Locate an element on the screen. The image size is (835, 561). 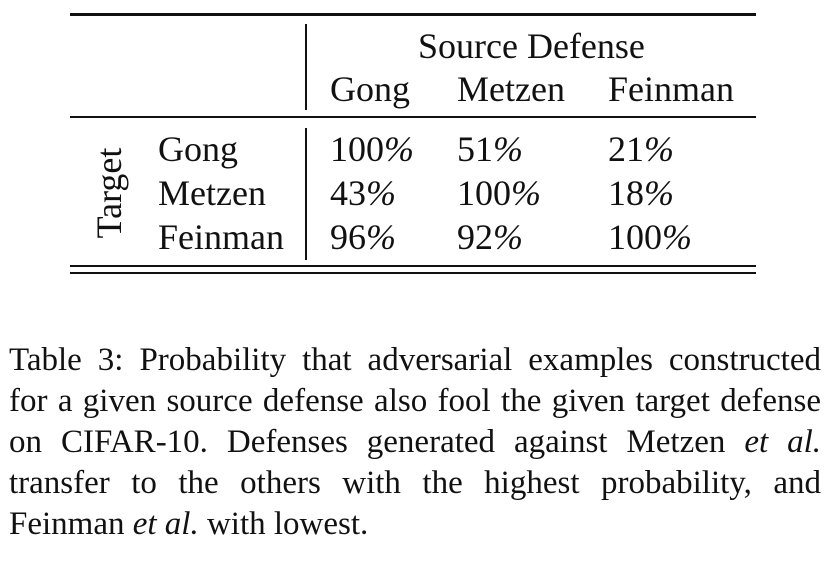
caption-label: Table 3: is located at coordinates (66, 360).